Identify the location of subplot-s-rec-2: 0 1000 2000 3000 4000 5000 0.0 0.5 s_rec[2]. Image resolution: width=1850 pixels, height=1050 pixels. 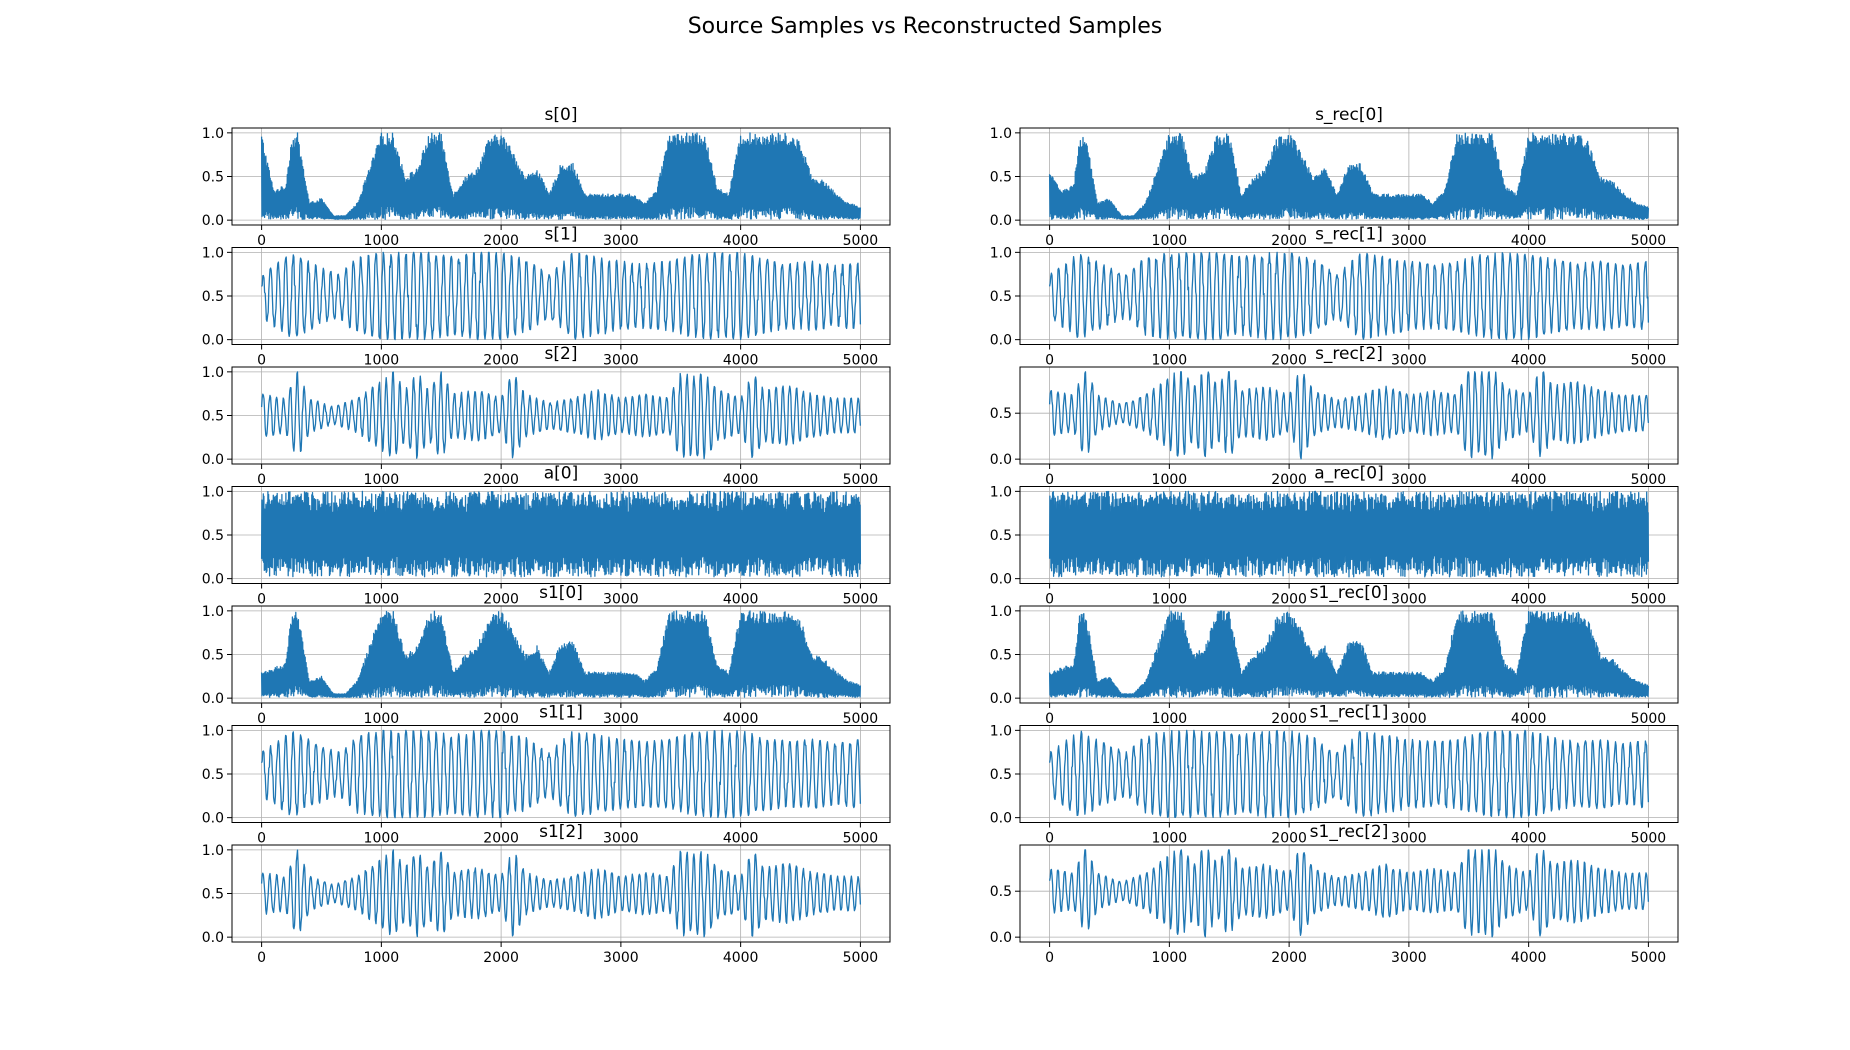
(1334, 416).